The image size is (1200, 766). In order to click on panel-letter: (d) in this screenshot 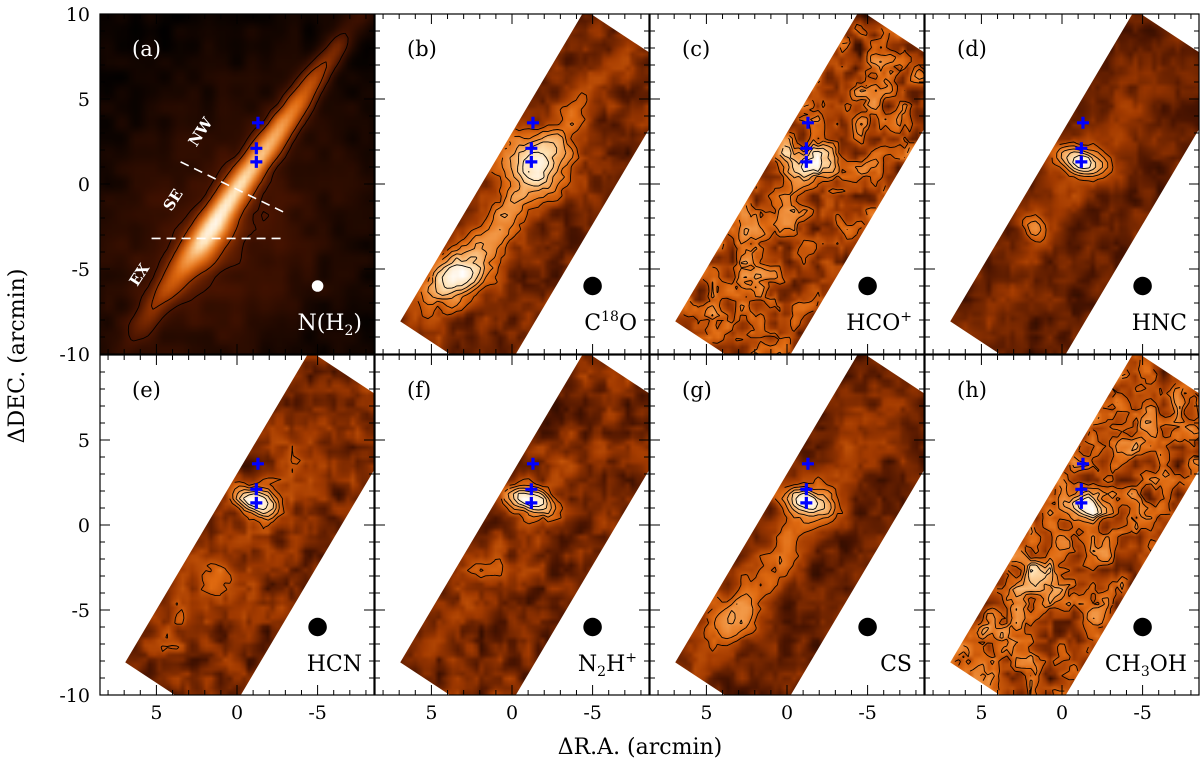, I will do `click(972, 49)`.